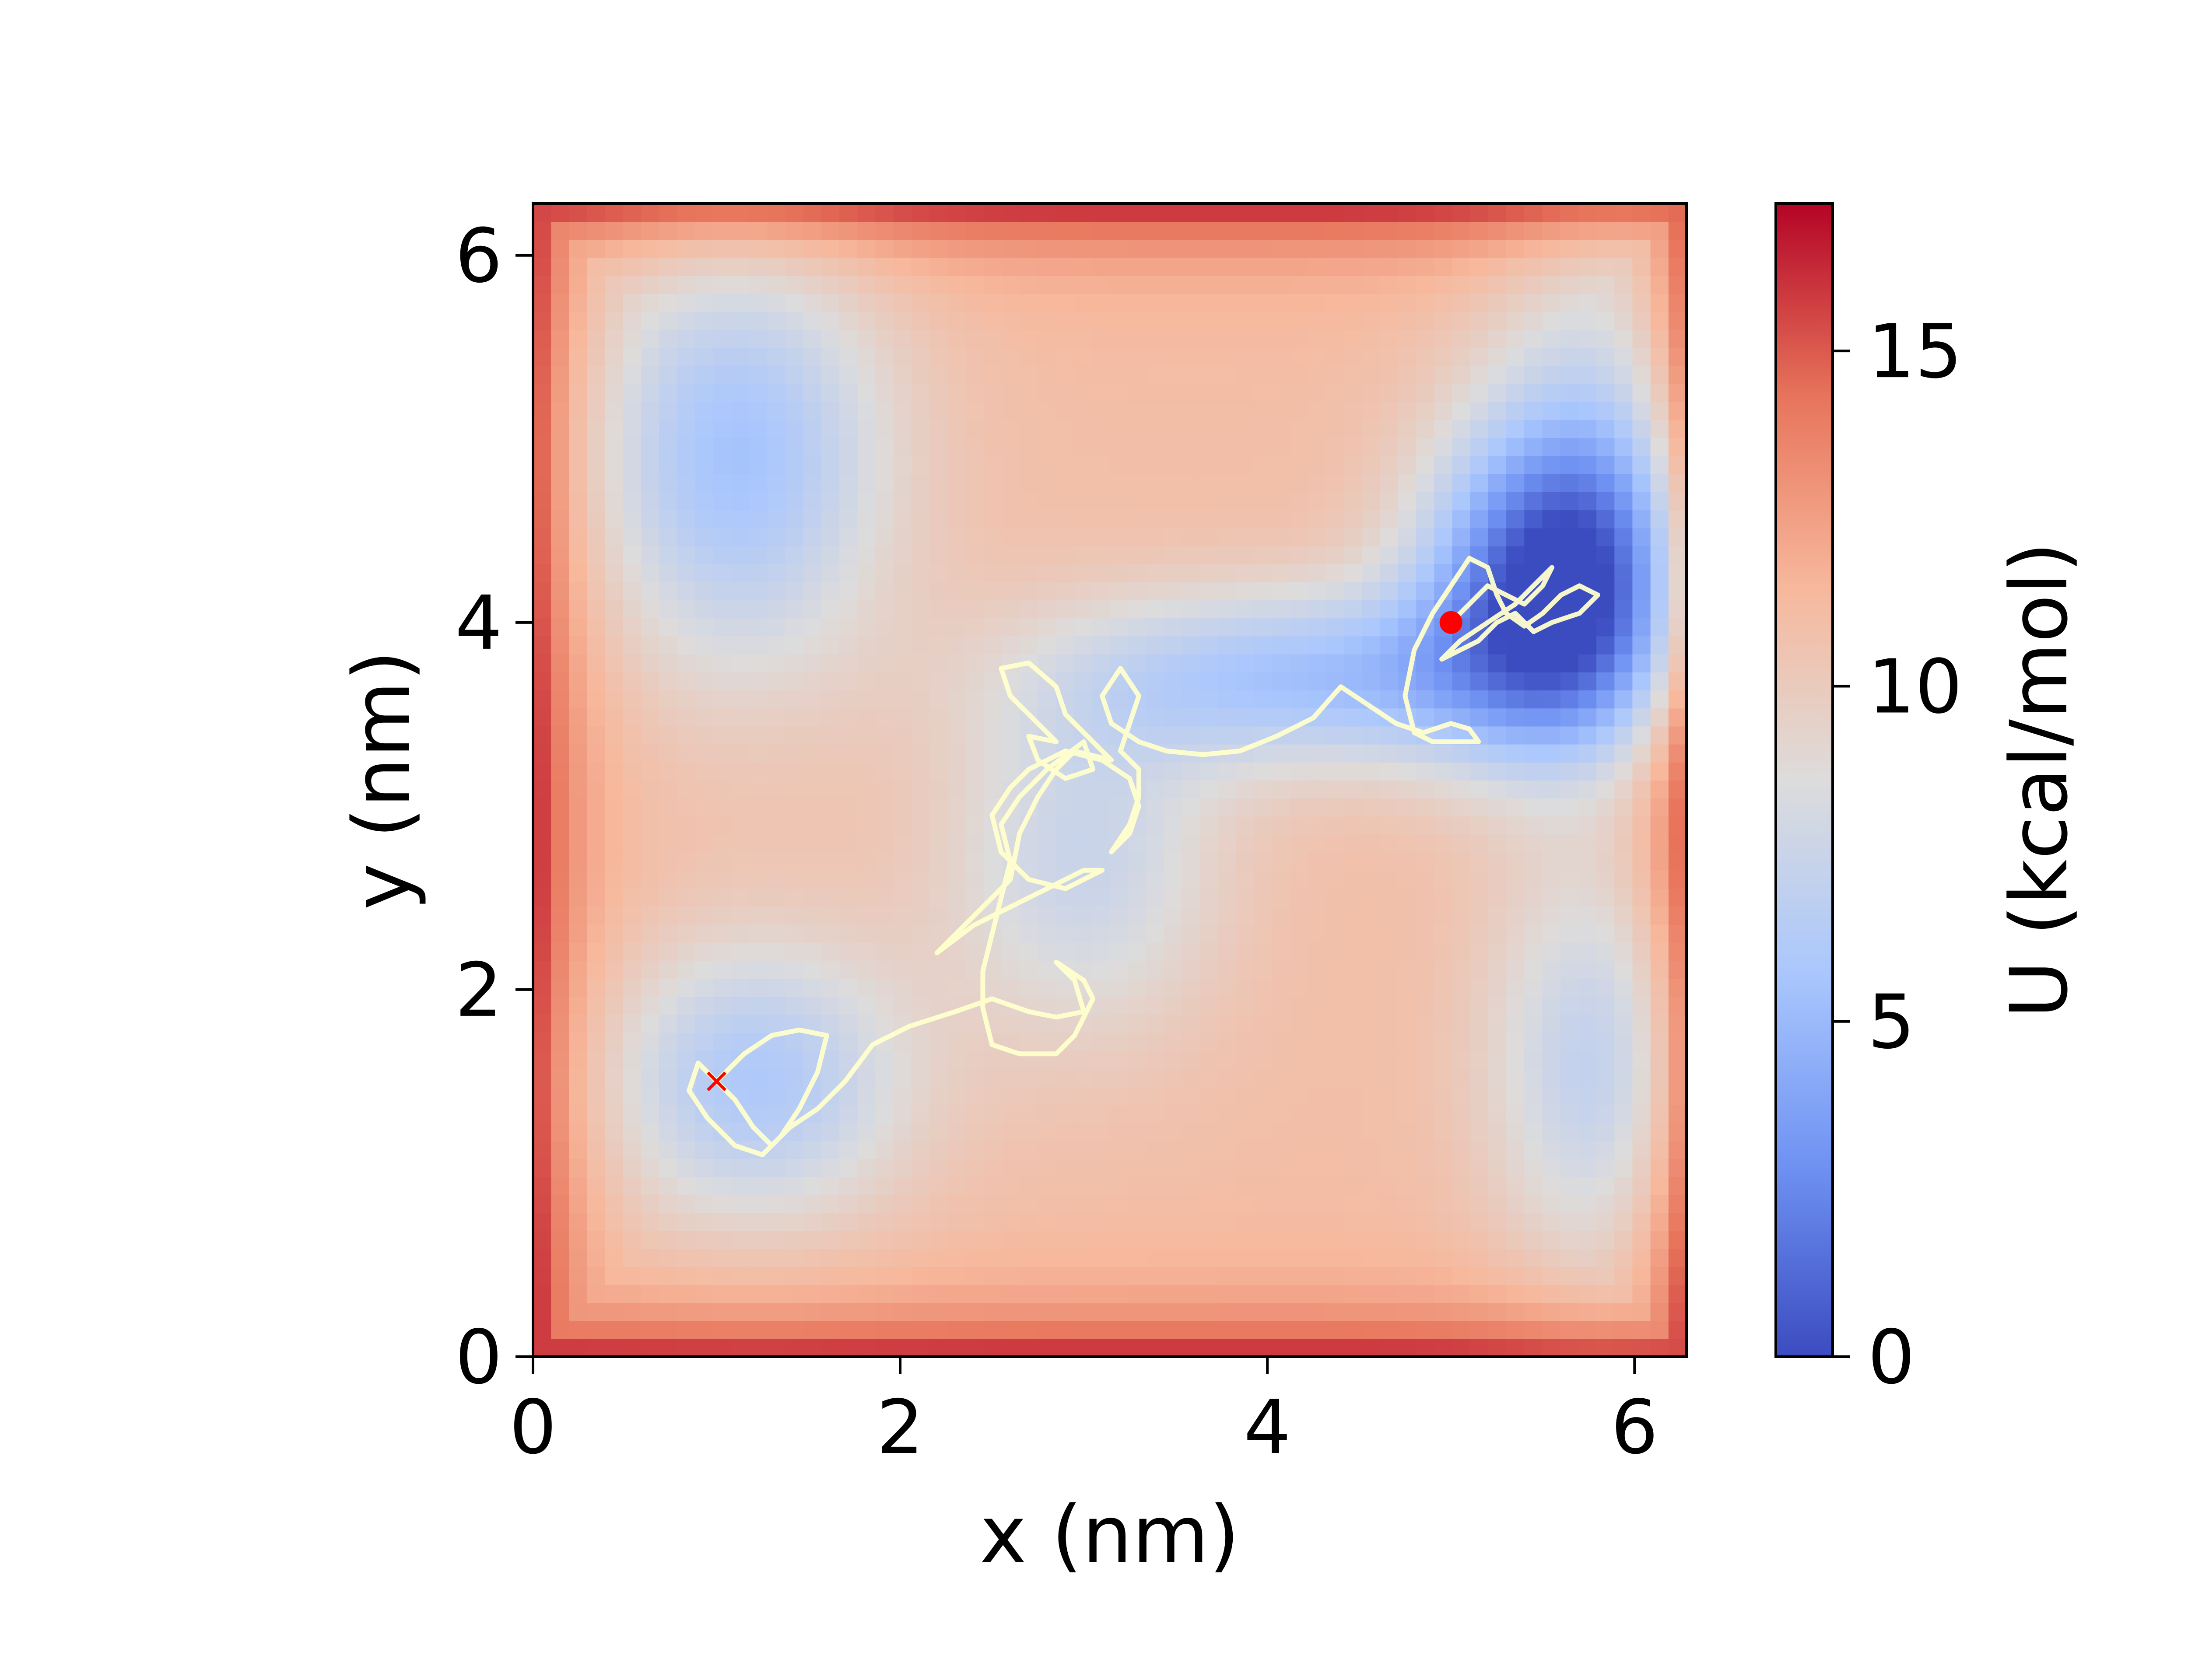  What do you see at coordinates (1634, 1427) in the screenshot?
I see `x-tick-label: 6` at bounding box center [1634, 1427].